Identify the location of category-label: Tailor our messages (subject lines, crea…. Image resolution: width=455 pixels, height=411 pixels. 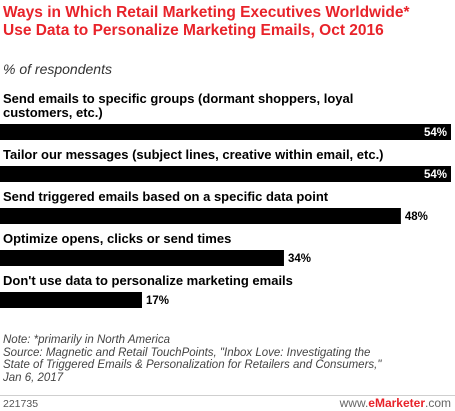
(193, 154).